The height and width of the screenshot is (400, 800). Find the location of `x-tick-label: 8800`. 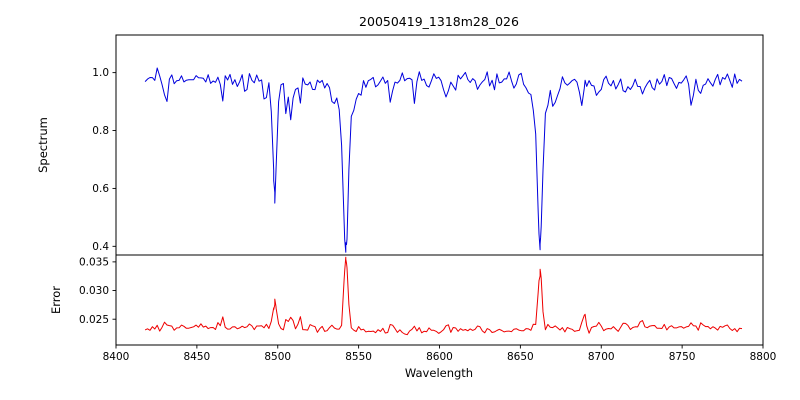

x-tick-label: 8800 is located at coordinates (763, 357).